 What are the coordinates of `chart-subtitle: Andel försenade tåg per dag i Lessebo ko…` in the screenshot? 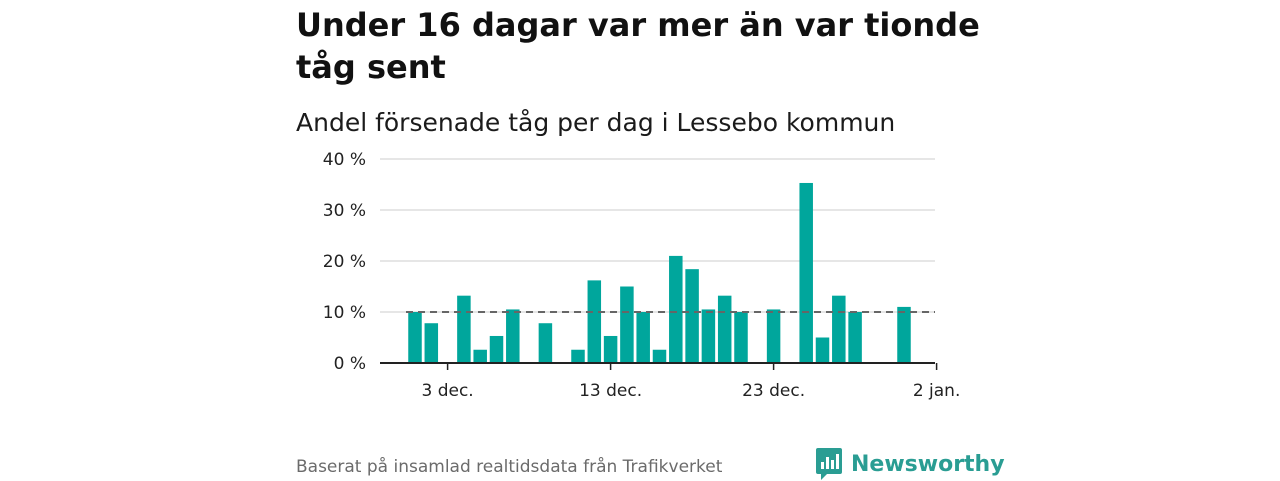 It's located at (596, 122).